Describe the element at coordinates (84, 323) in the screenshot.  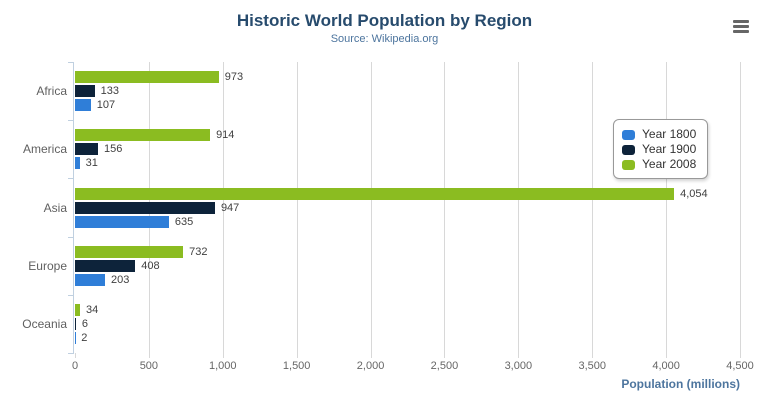
I see `bar-value-label: 6` at that location.